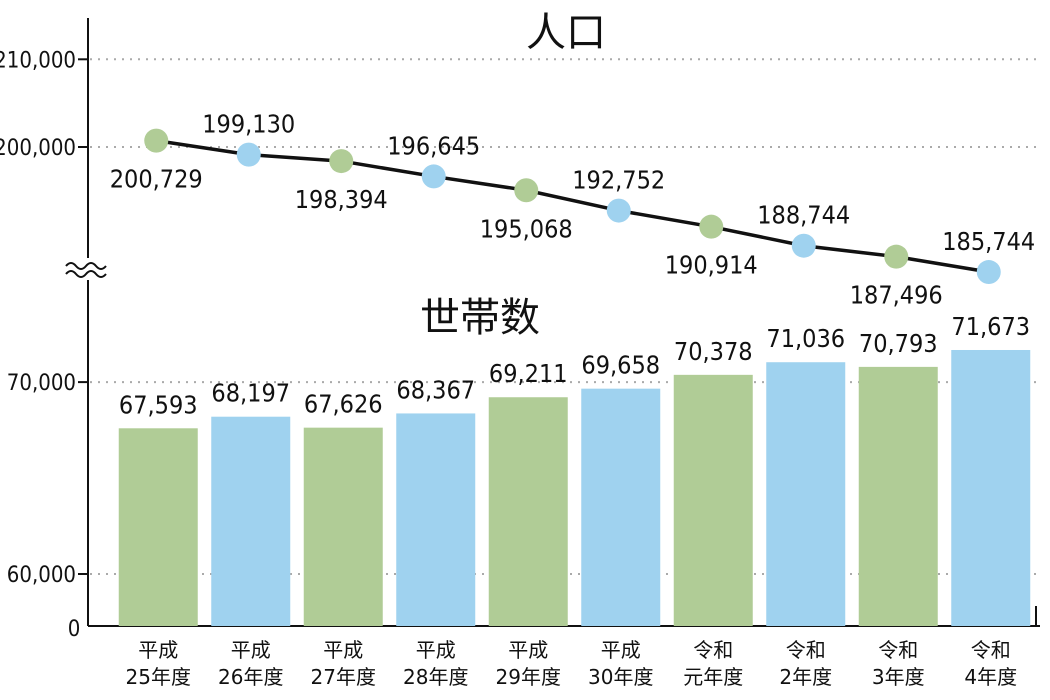 This screenshot has width=1050, height=700. What do you see at coordinates (620, 677) in the screenshot?
I see `x-tick-label-year: 30年度` at bounding box center [620, 677].